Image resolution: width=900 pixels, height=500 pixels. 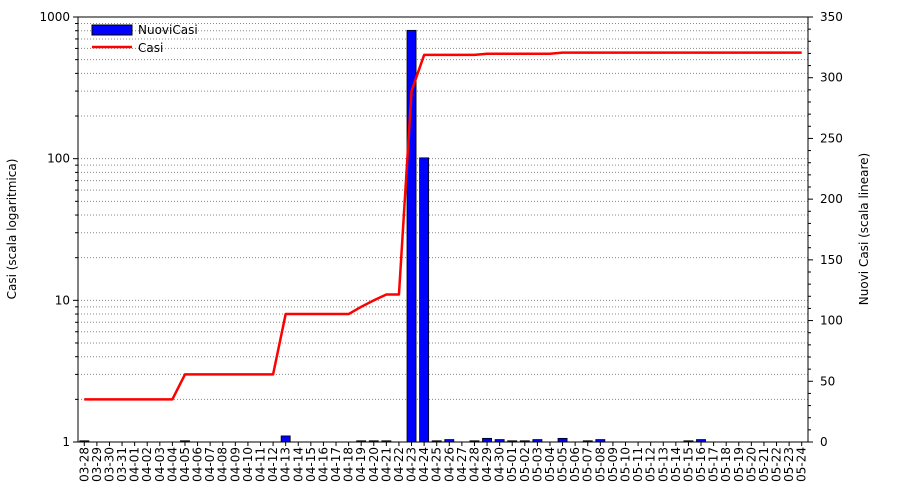 What do you see at coordinates (198, 464) in the screenshot?
I see `x-tick-label: 04-06` at bounding box center [198, 464].